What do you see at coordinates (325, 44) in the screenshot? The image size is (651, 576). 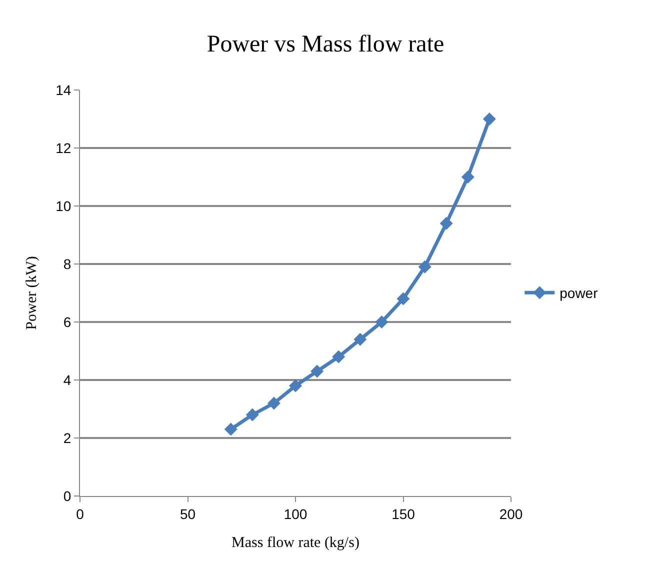 I see `chart-title: Power vs Mass flow rate` at bounding box center [325, 44].